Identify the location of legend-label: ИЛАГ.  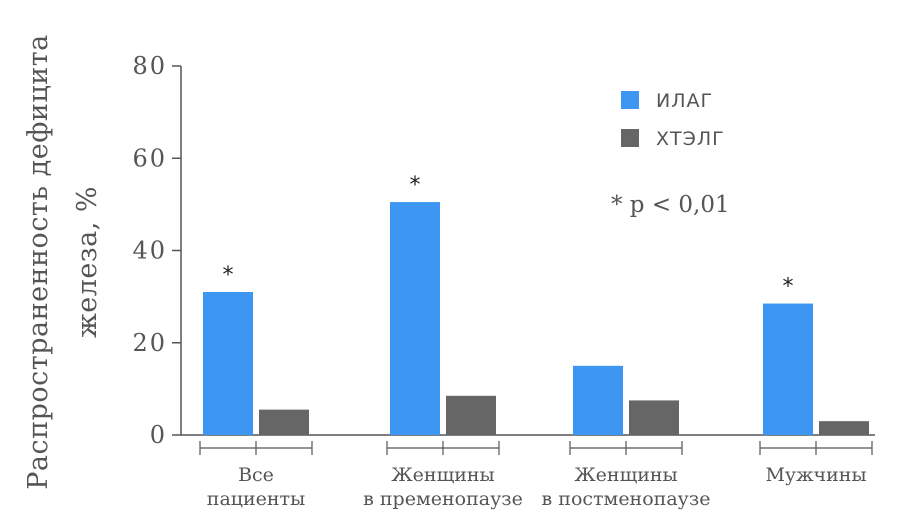
(684, 101).